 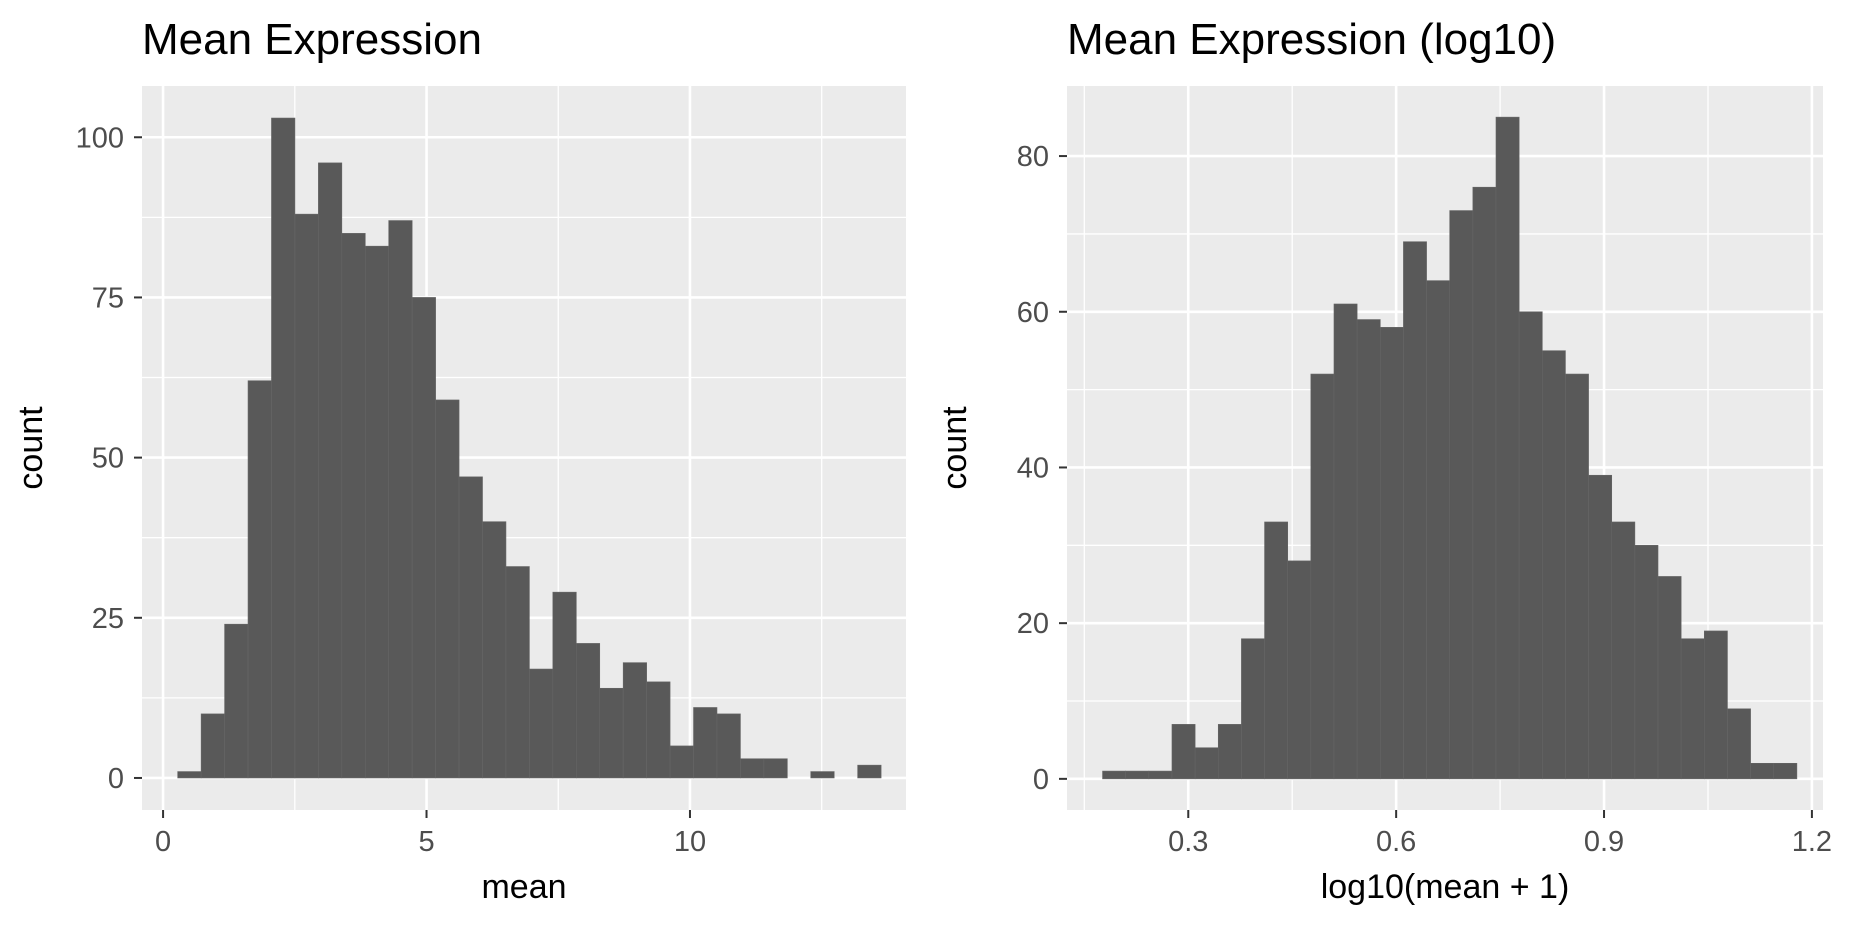 I want to click on y-axis: 0 25 50 75 100, so click(x=109, y=458).